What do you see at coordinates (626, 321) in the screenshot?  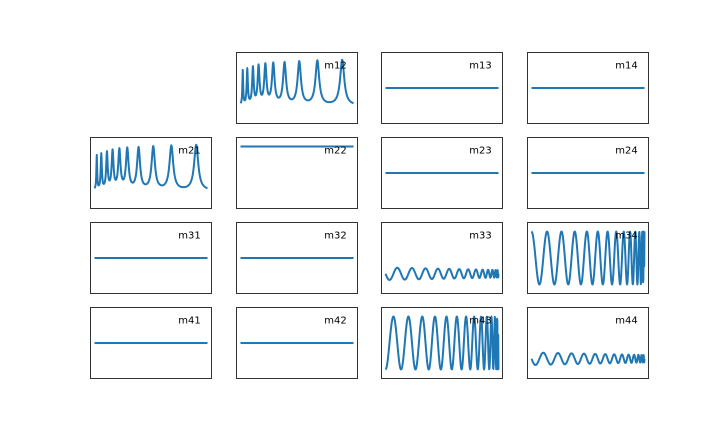 I see `panel-label: m44` at bounding box center [626, 321].